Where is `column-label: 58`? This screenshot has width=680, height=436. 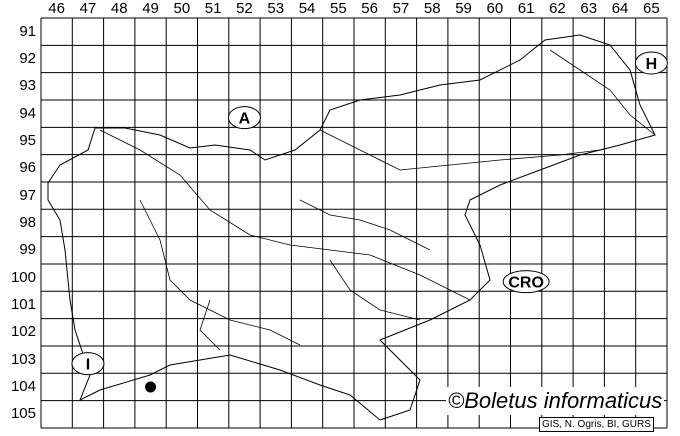
column-label: 58 is located at coordinates (432, 8).